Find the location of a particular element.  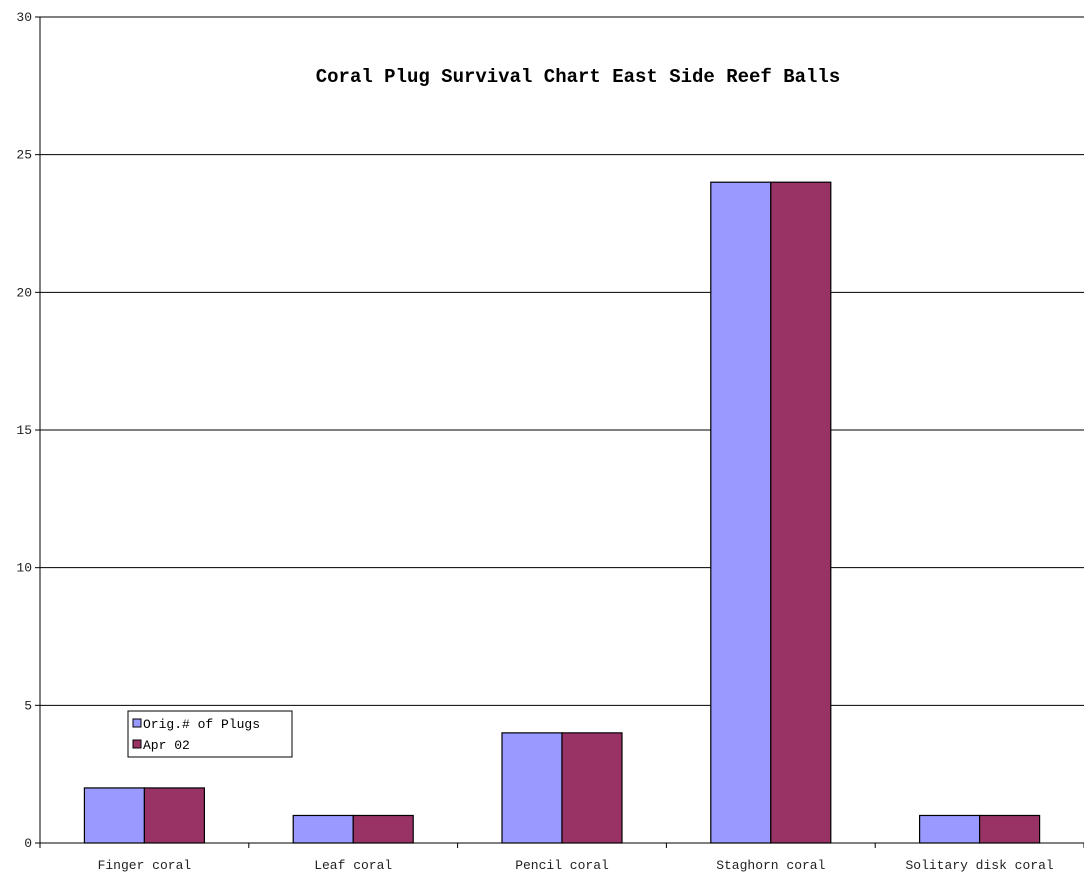

y-tick-label: 10 is located at coordinates (24, 568).